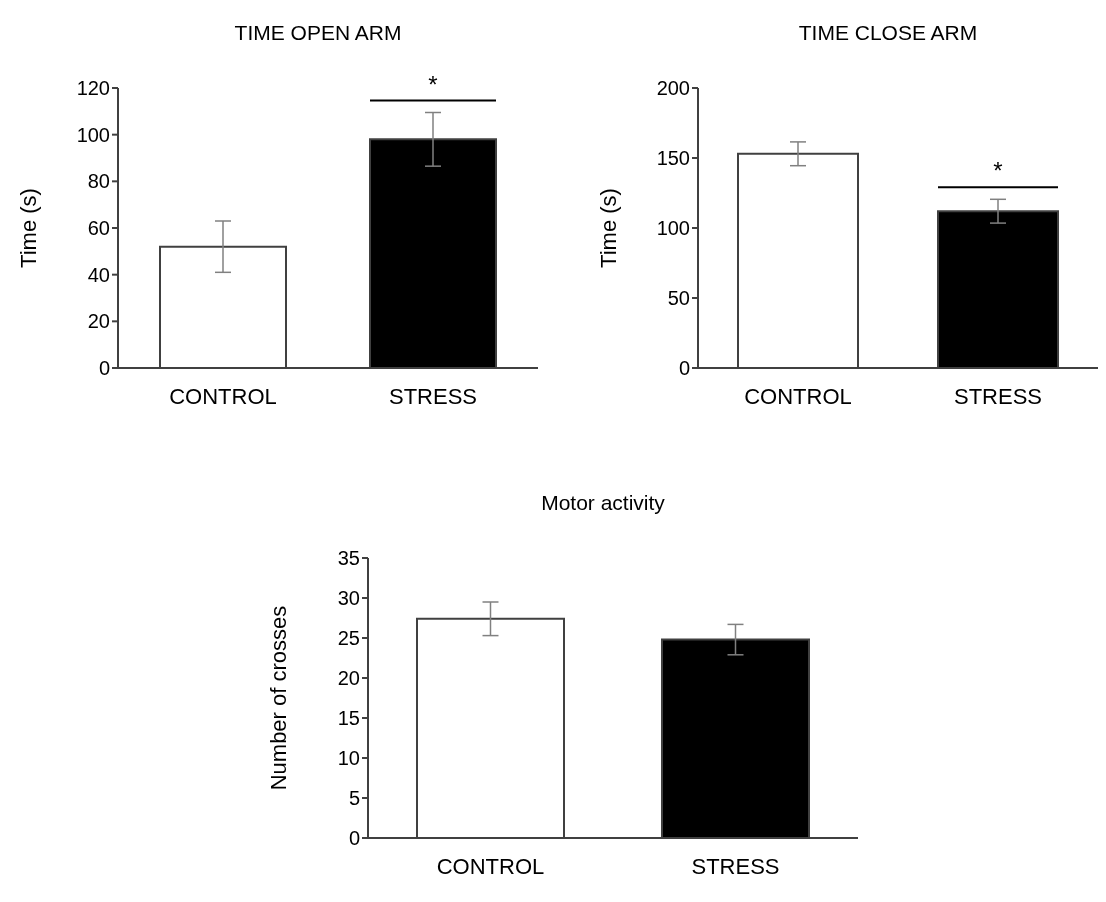 Image resolution: width=1106 pixels, height=902 pixels. I want to click on y-tick-label: 120, so click(93, 88).